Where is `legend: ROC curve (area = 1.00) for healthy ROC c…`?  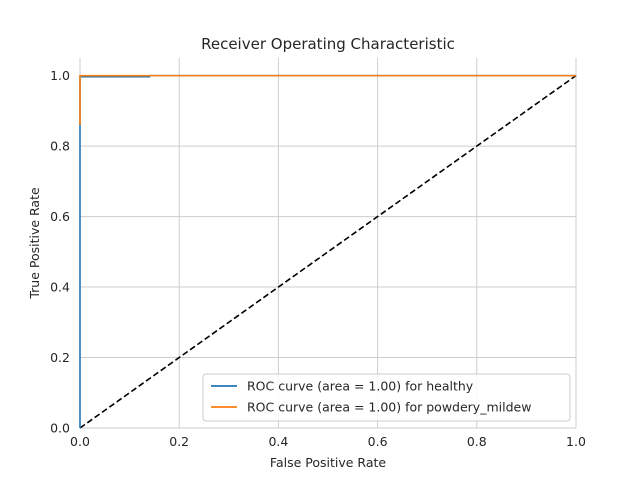
legend: ROC curve (area = 1.00) for healthy ROC c… is located at coordinates (386, 397).